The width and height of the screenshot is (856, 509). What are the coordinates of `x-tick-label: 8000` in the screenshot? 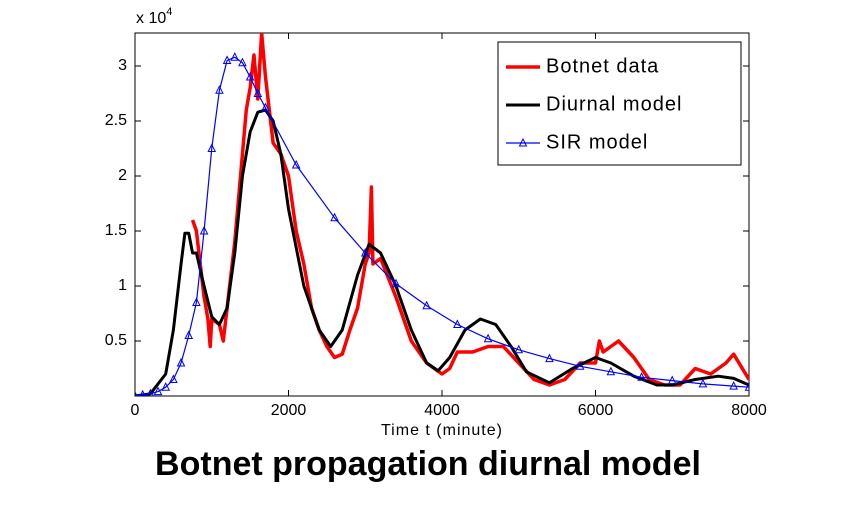 It's located at (749, 410).